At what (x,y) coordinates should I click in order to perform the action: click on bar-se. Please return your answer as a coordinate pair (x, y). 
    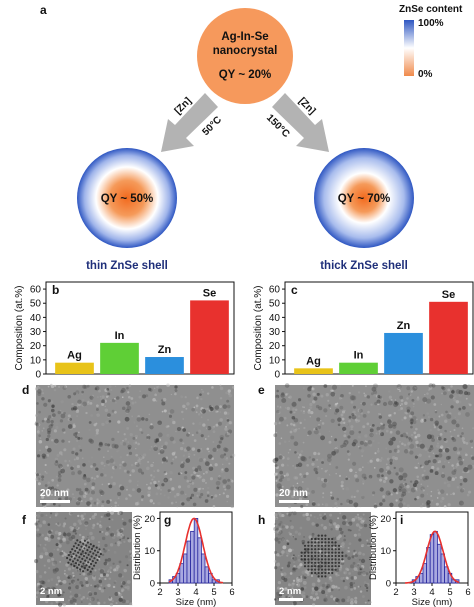
    Looking at the image, I should click on (209, 337).